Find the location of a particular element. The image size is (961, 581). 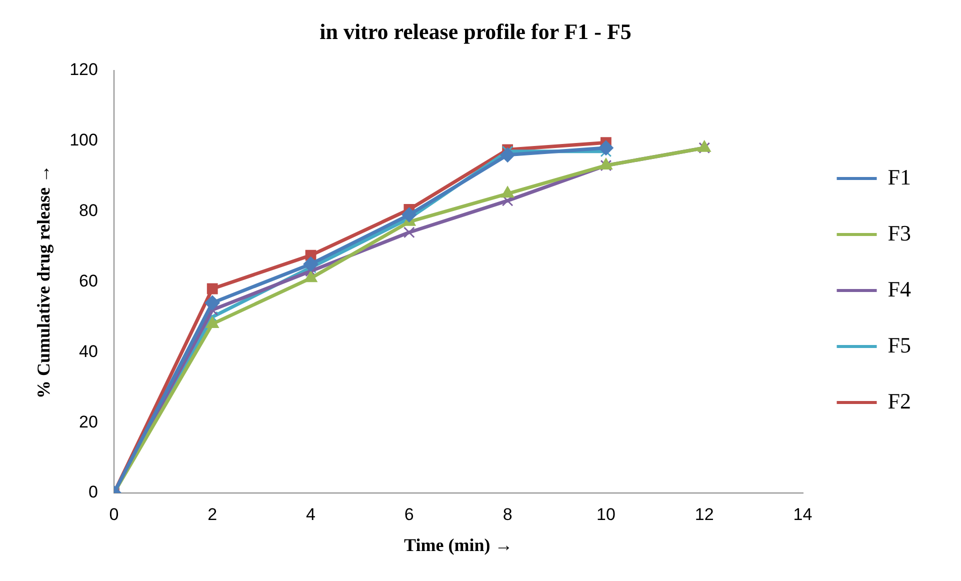

legend-label: F3 is located at coordinates (900, 233).